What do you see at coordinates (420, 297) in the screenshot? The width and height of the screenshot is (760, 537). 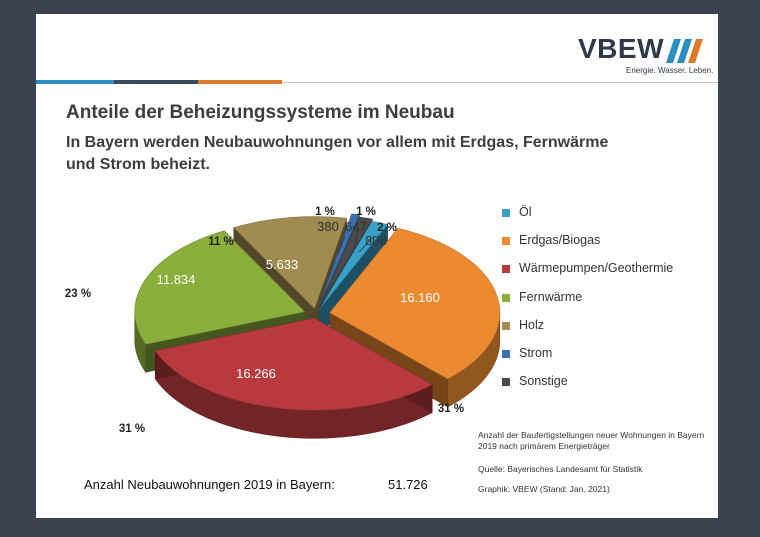 I see `value-label-erdgas: 16.160` at bounding box center [420, 297].